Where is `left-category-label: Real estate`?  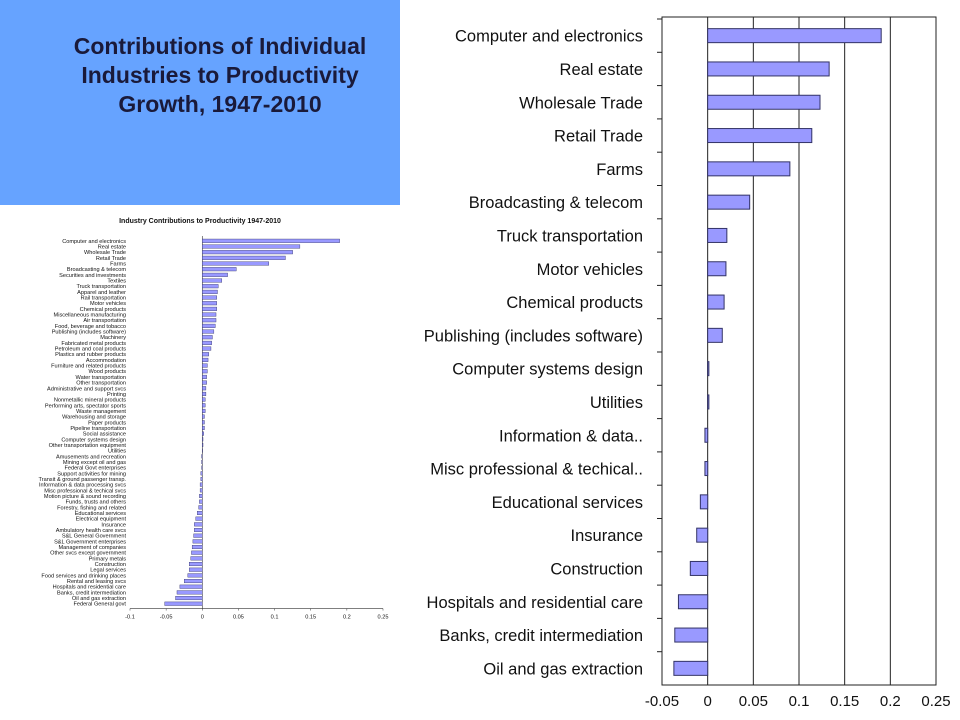
left-category-label: Real estate is located at coordinates (112, 248).